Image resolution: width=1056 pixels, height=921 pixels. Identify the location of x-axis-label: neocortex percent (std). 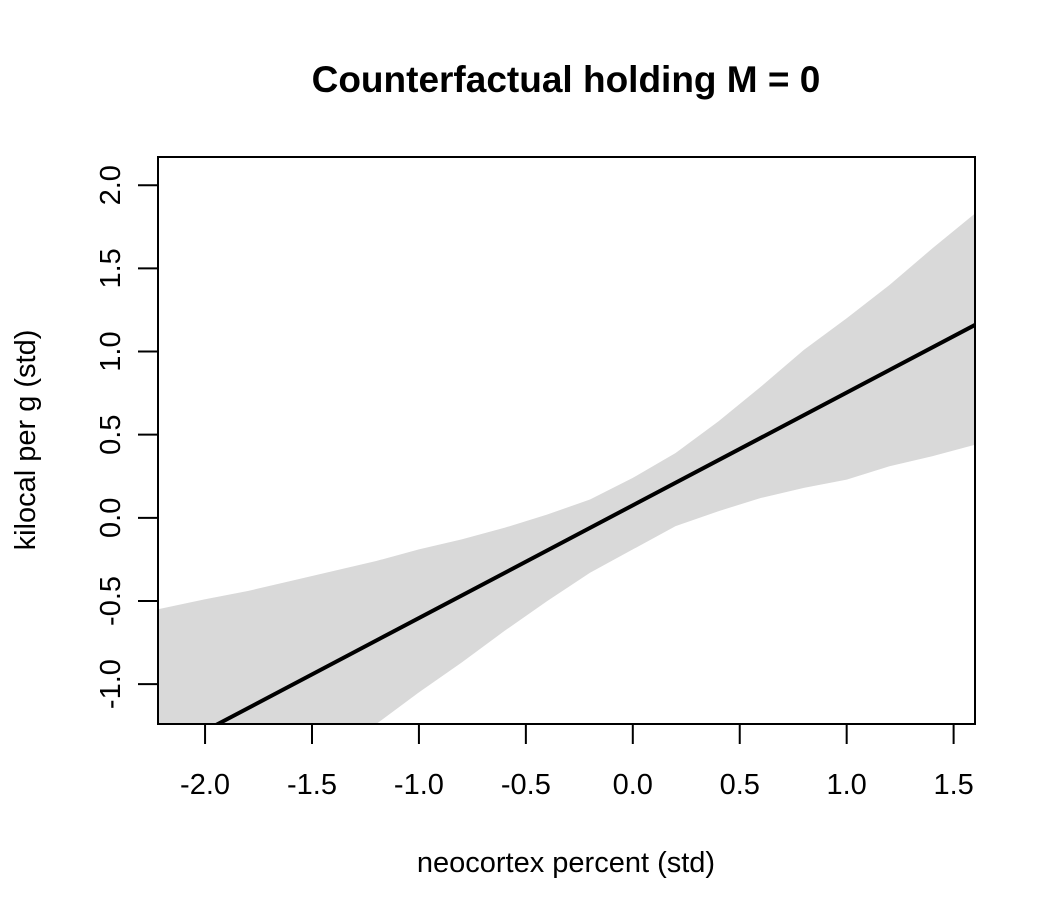
(566, 863).